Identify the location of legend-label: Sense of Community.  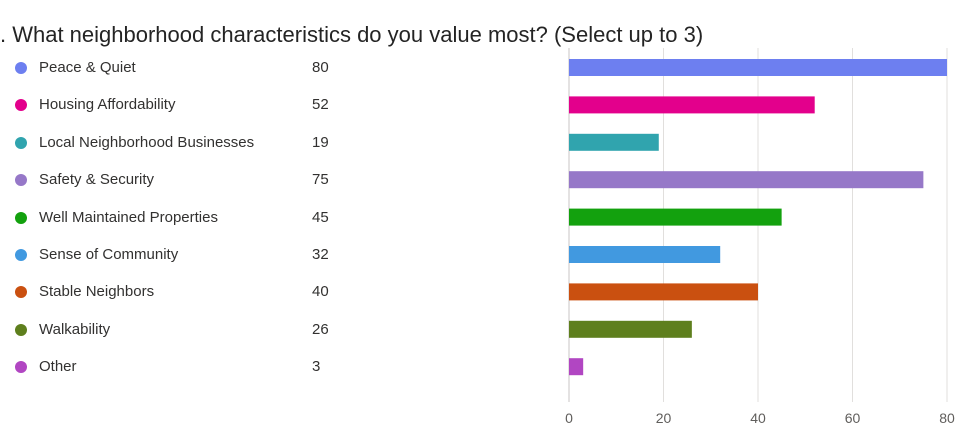
(109, 254).